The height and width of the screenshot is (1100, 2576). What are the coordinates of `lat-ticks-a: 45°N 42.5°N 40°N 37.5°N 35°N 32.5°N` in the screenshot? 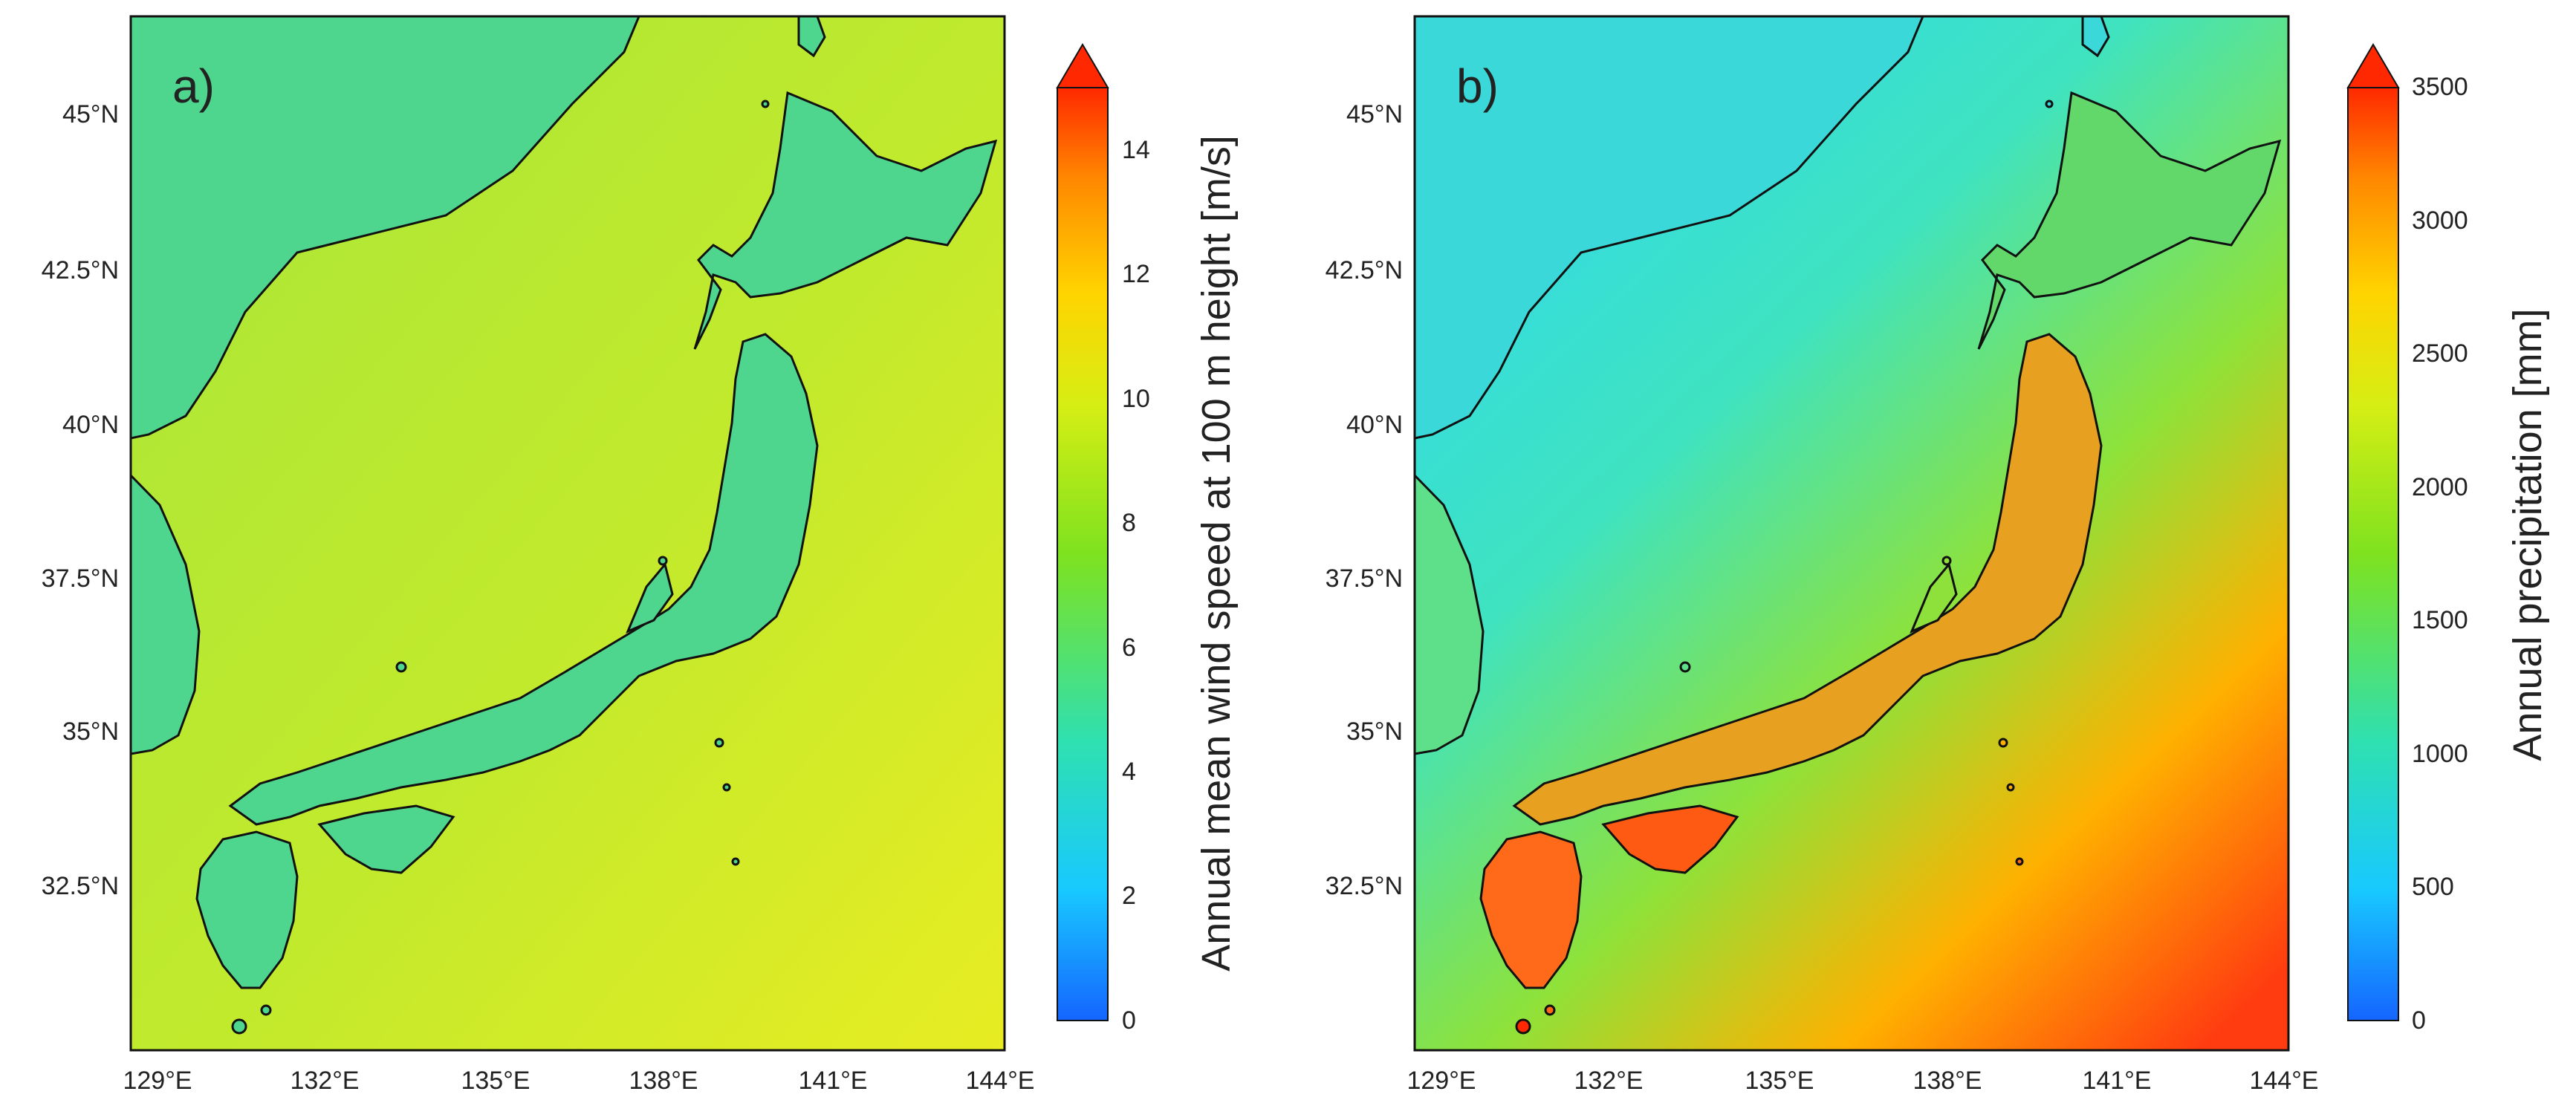 It's located at (80, 500).